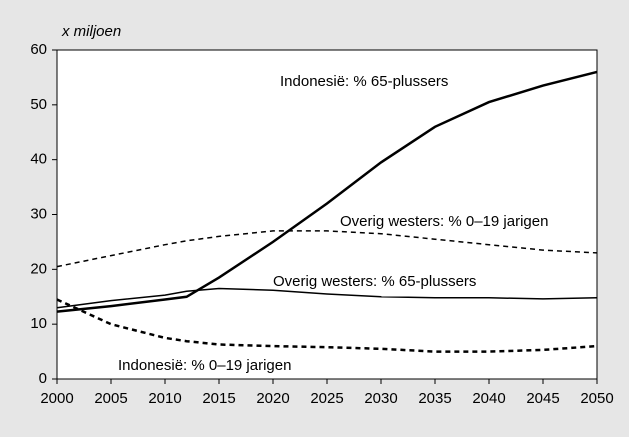 The height and width of the screenshot is (437, 629). I want to click on series-label: Indonesië: % 65-plussers, so click(364, 81).